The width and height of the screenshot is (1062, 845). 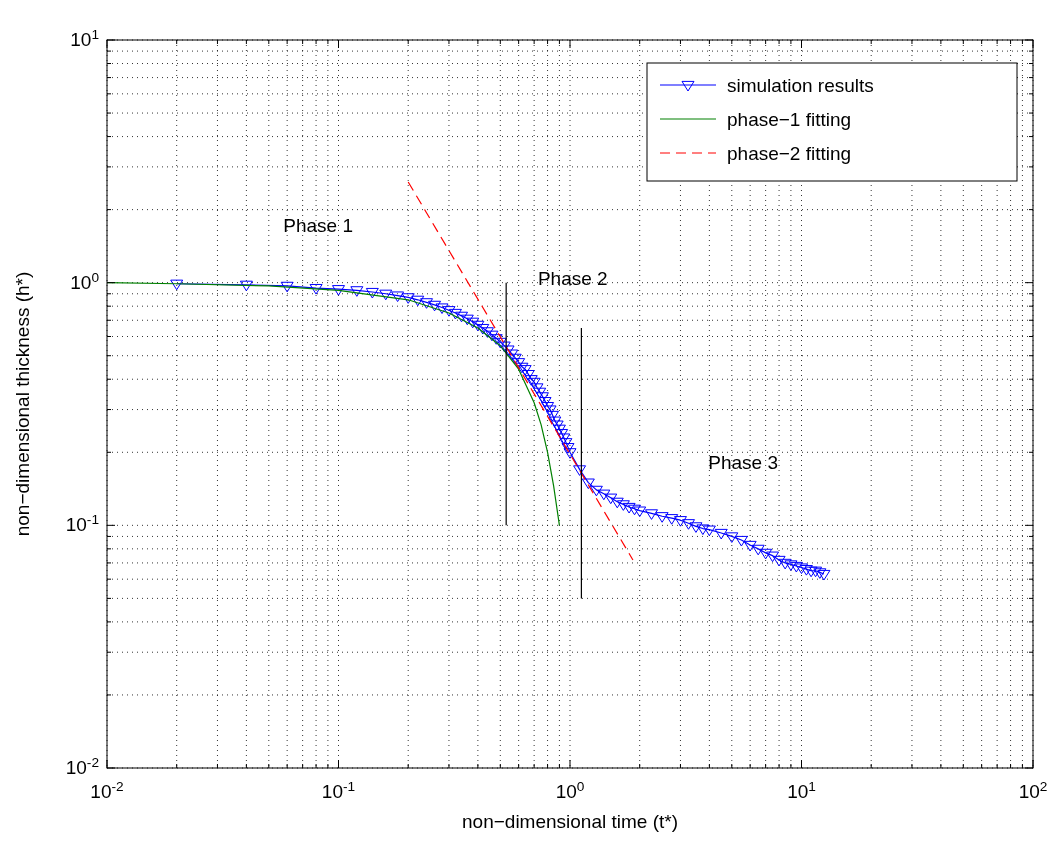 I want to click on y-tick-label: 10$^{-1}$, so click(x=82, y=523).